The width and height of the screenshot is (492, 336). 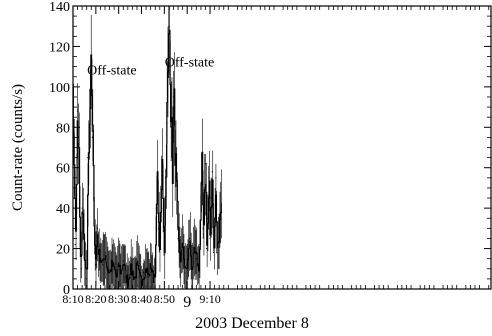 I want to click on y-tick-labels: 0 20 40 60 80 100 120 140, so click(x=59, y=149).